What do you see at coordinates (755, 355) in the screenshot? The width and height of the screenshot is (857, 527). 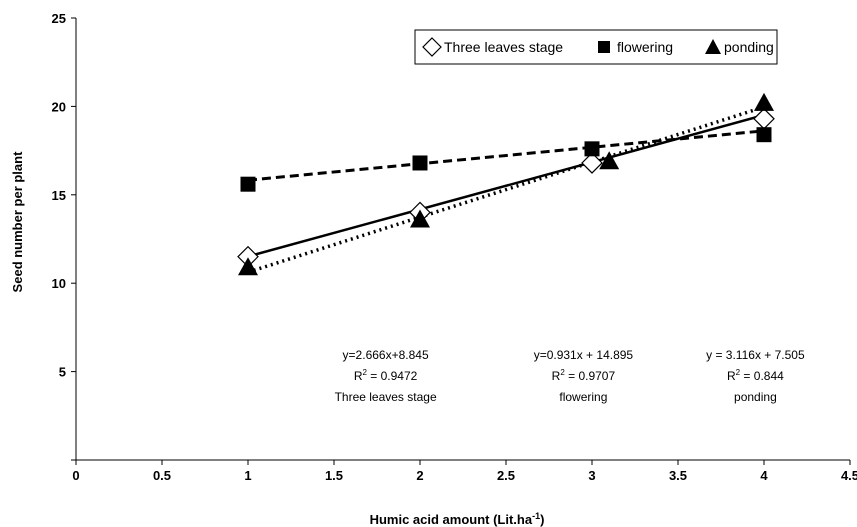 I see `equation-ponding: y = 3.116x + 7.505` at bounding box center [755, 355].